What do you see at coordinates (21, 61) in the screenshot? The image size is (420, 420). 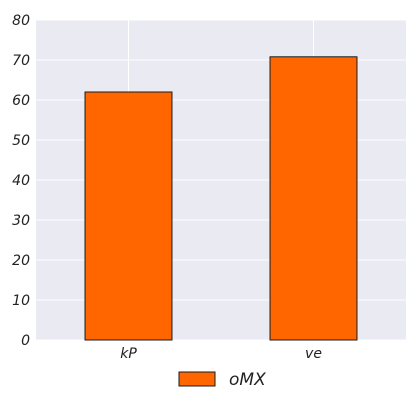 I see `y-tick-label-70: 70` at bounding box center [21, 61].